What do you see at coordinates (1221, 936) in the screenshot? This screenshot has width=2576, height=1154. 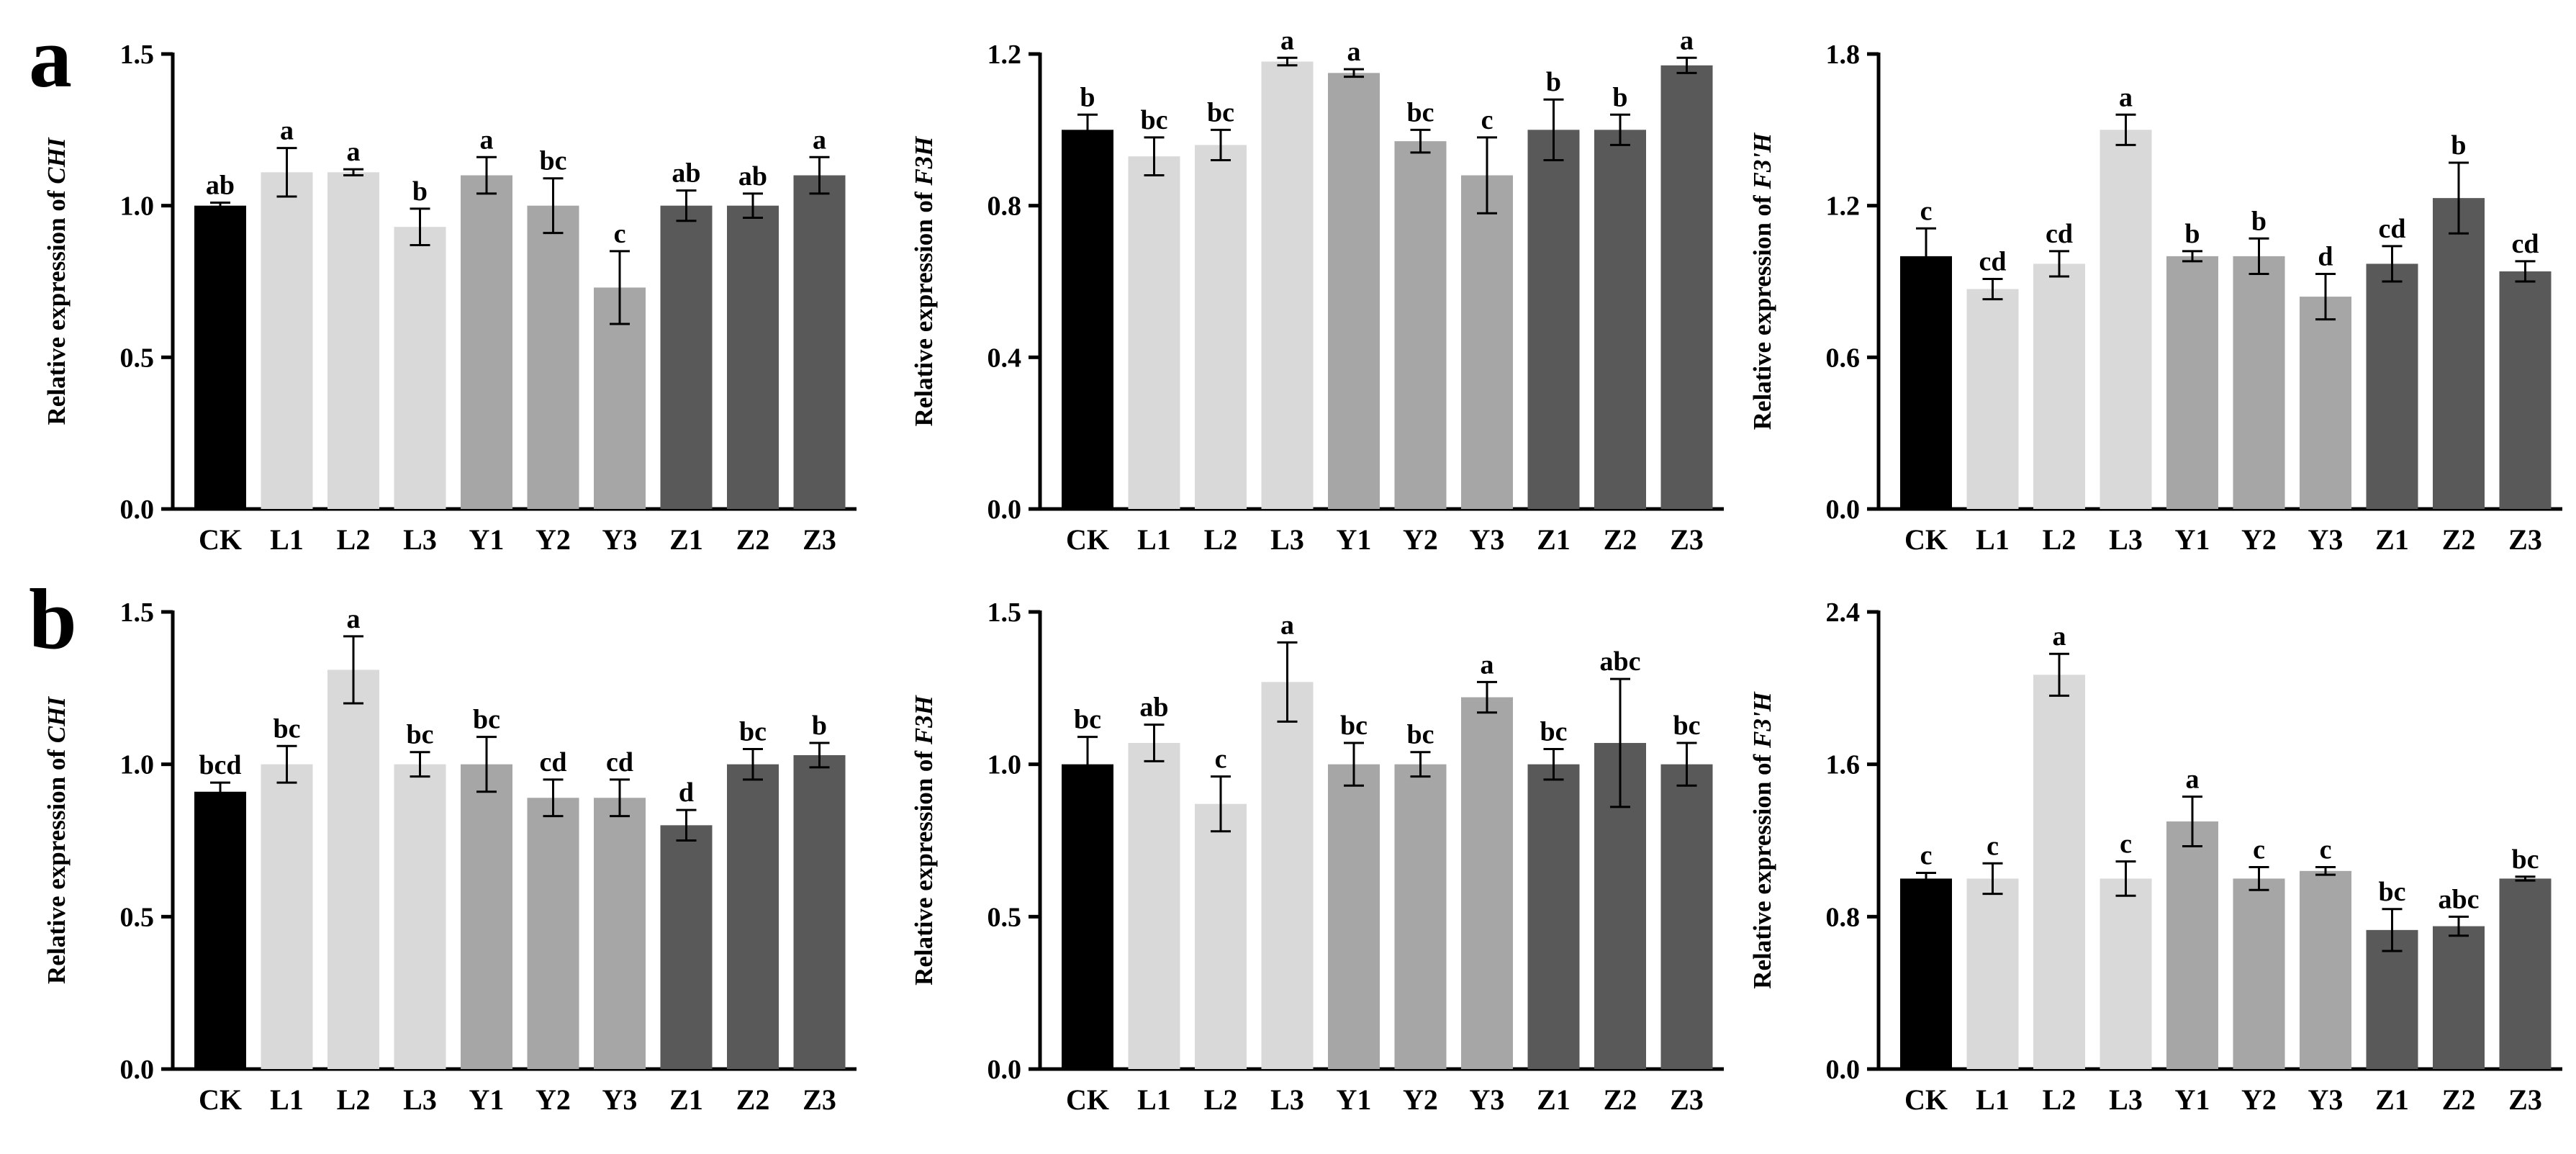 I see `b-f3h-bar-l2` at bounding box center [1221, 936].